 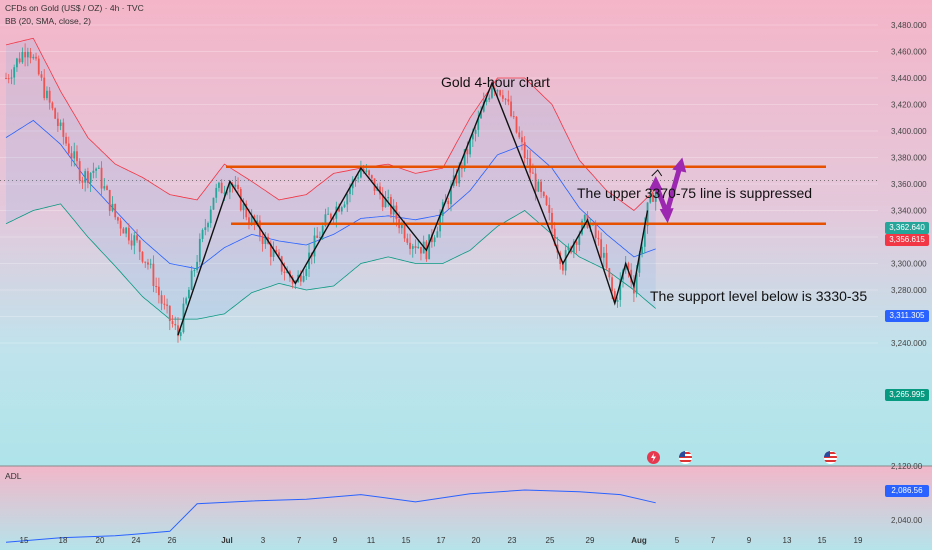 What do you see at coordinates (227, 540) in the screenshot?
I see `x-tick-label: Jul` at bounding box center [227, 540].